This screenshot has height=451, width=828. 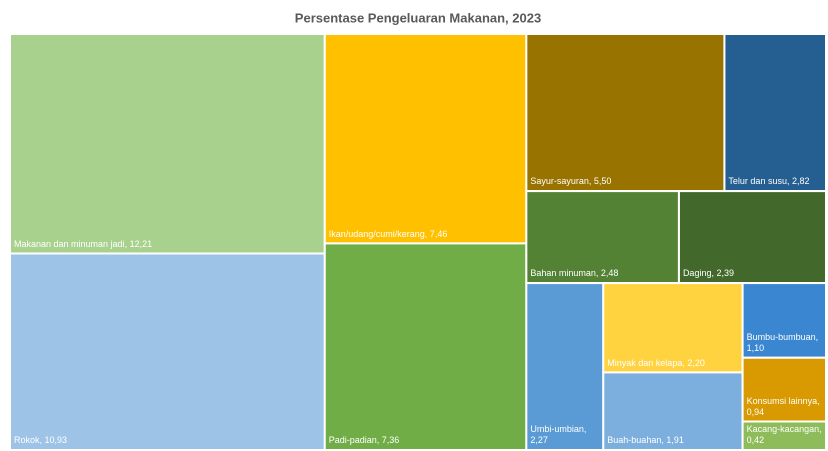 I want to click on tile-label-box: Telur dan susu, 2,82, so click(x=769, y=181).